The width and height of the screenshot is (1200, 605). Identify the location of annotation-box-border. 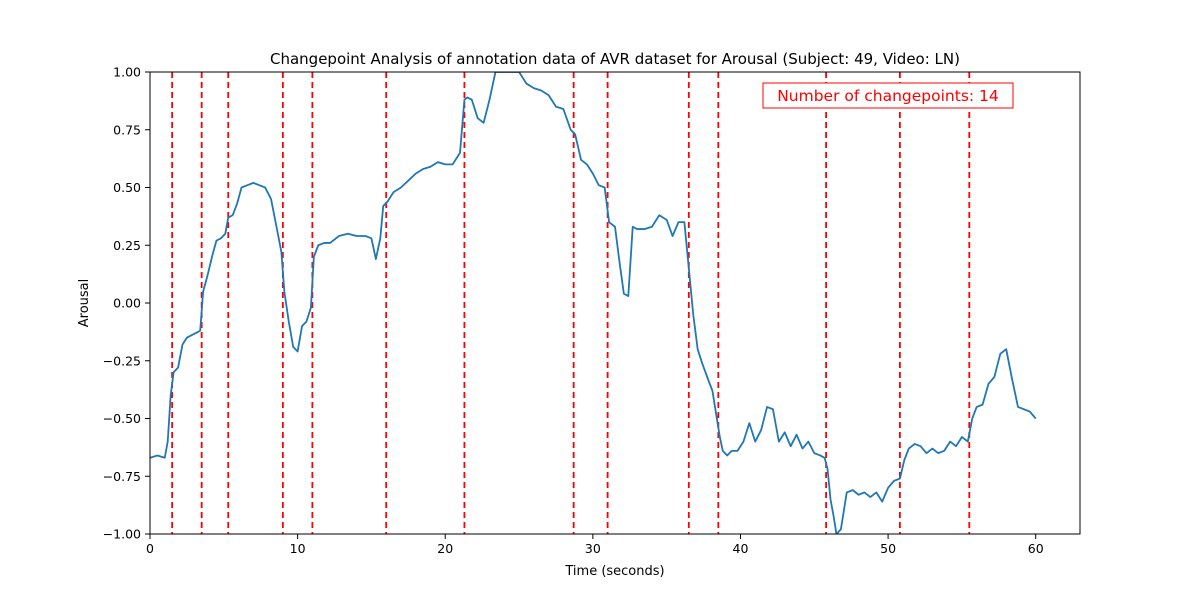
(888, 95).